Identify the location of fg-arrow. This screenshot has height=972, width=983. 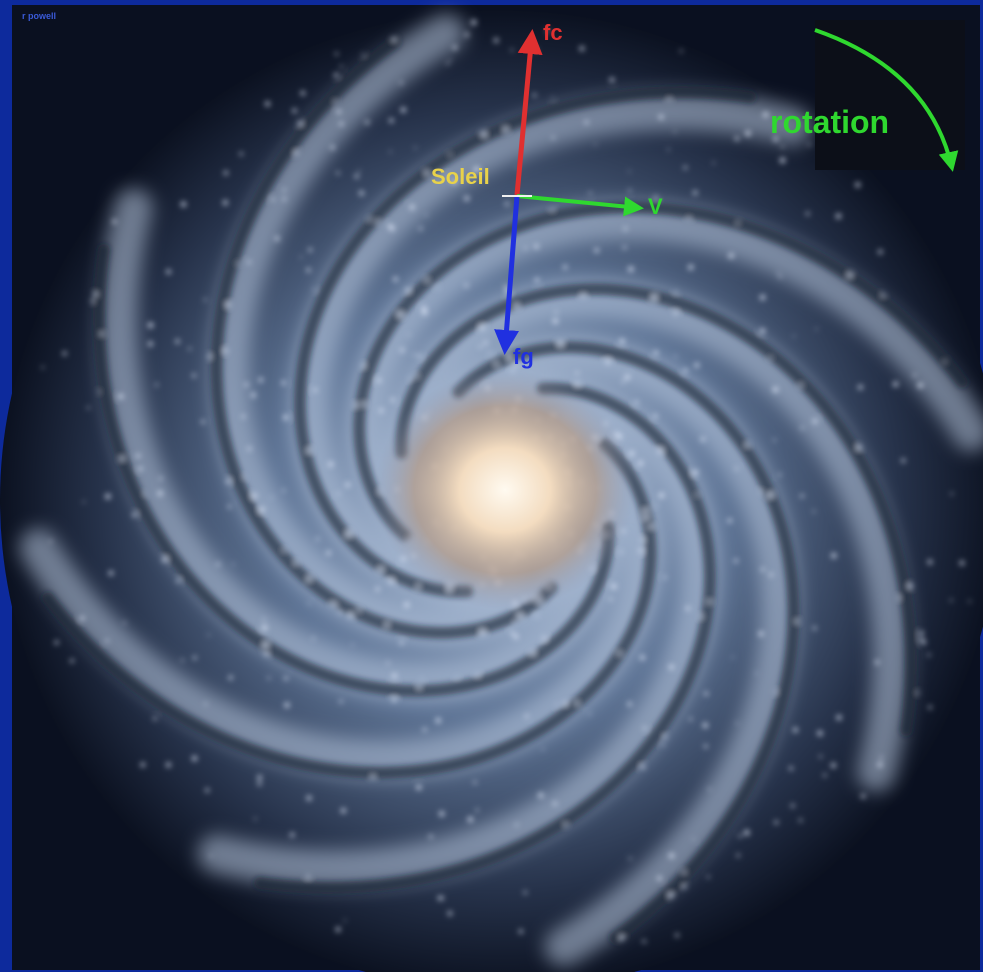
(507, 275).